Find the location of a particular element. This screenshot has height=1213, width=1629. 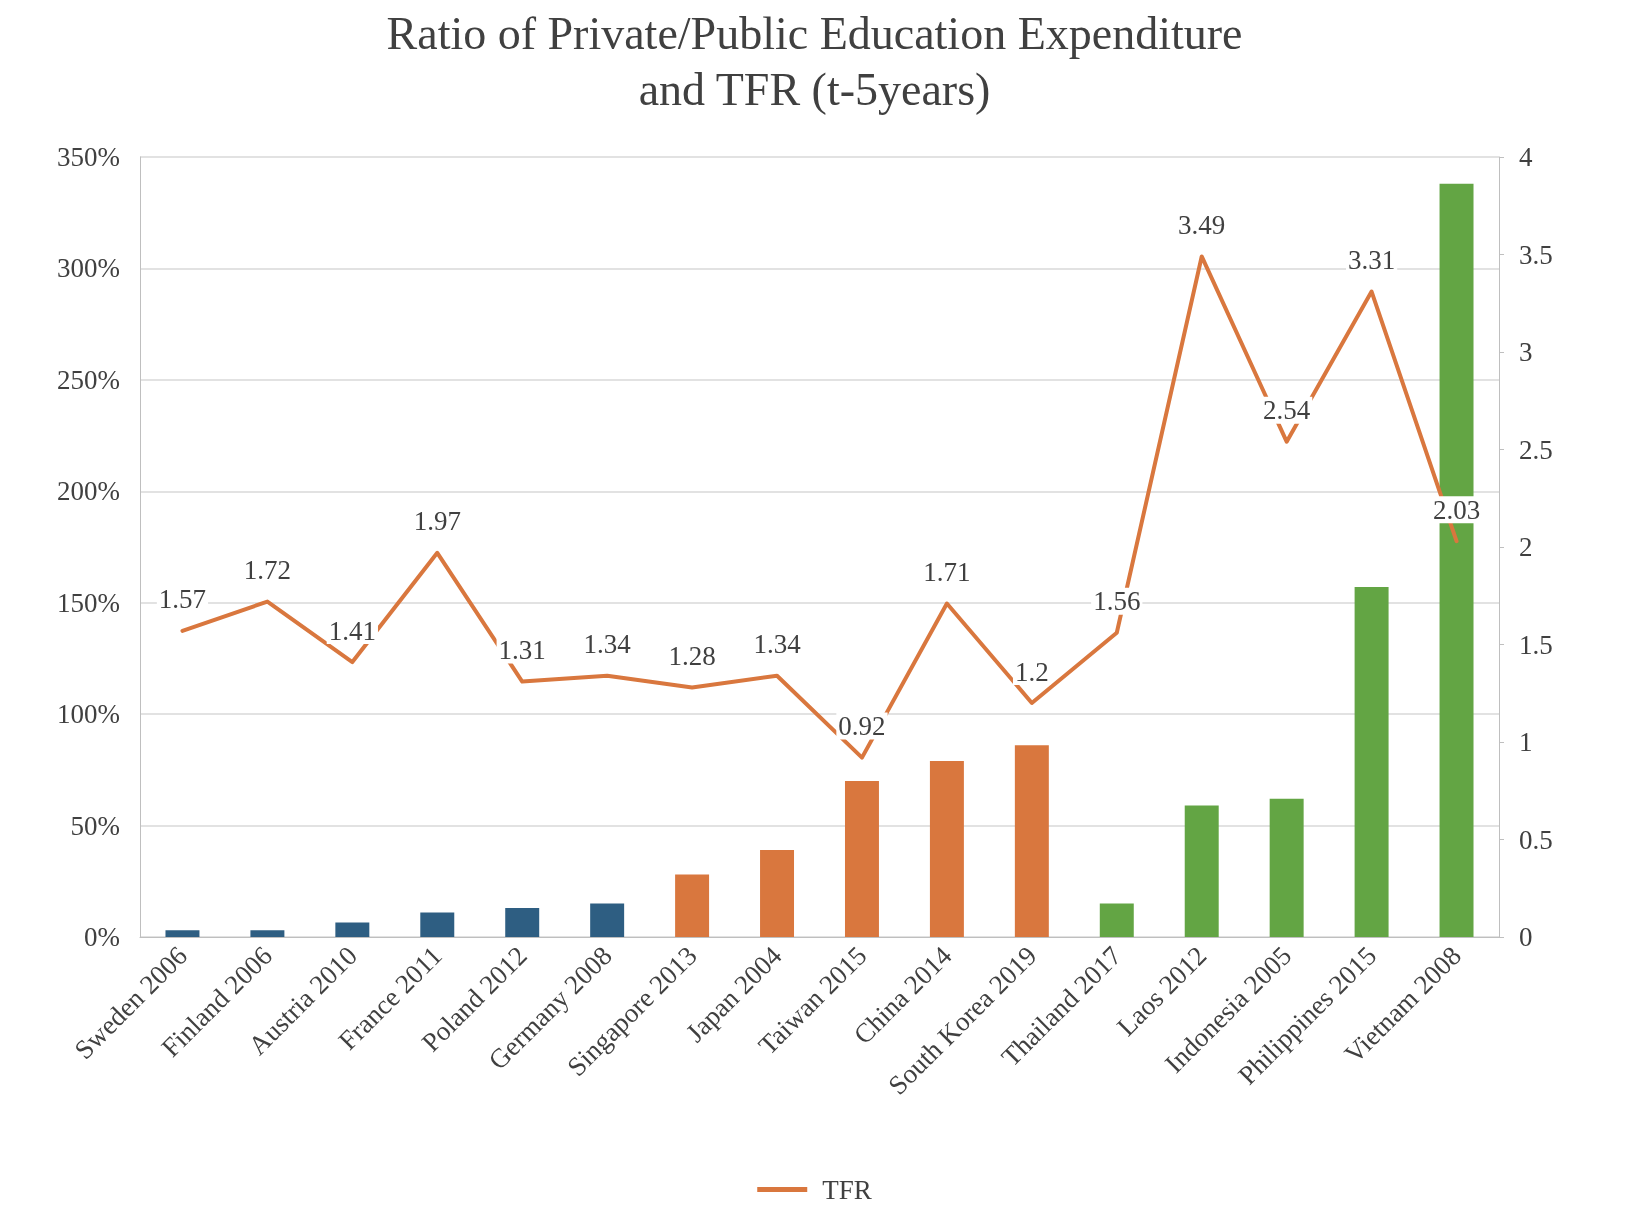

data-label: 1.2 is located at coordinates (1031, 671).